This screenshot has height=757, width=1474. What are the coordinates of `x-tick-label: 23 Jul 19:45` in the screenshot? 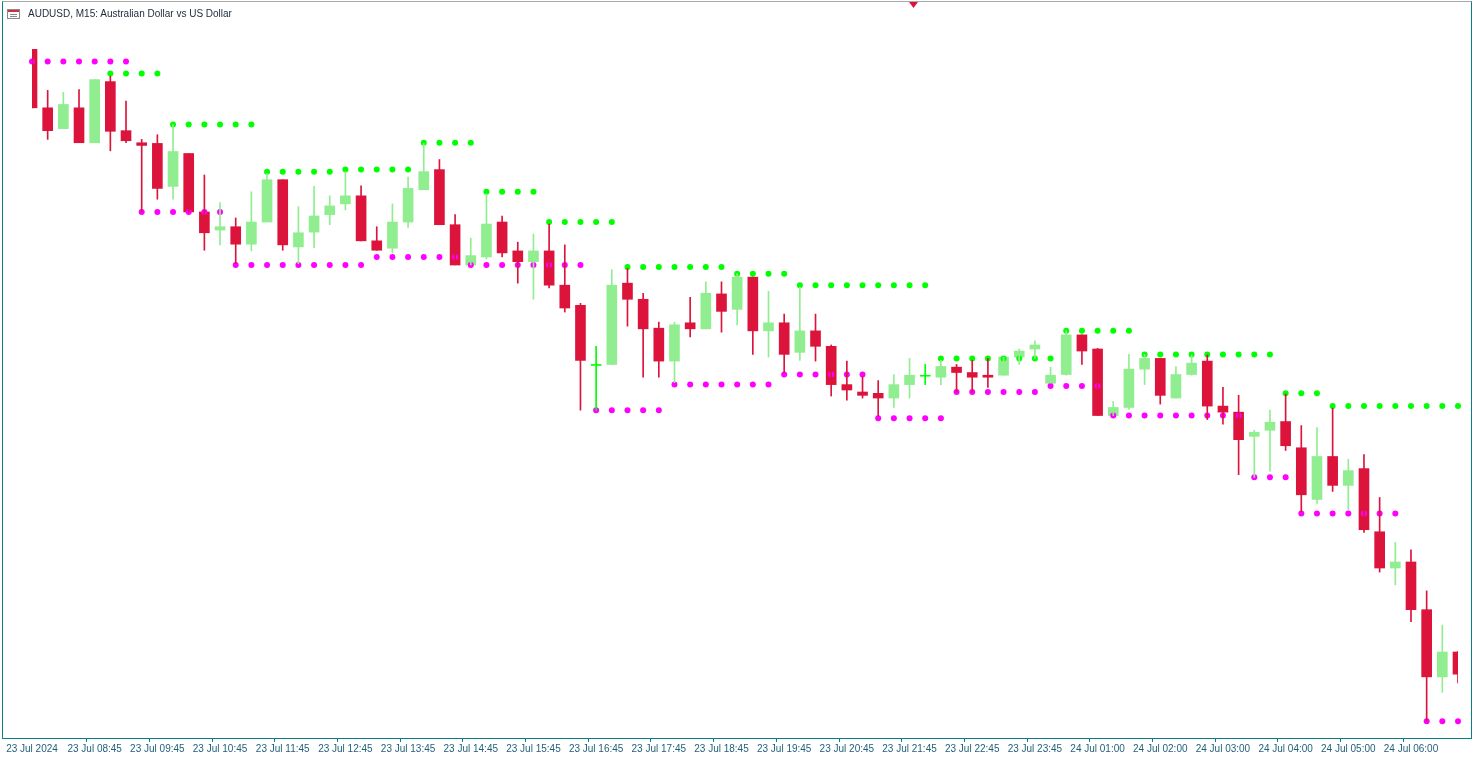 It's located at (784, 748).